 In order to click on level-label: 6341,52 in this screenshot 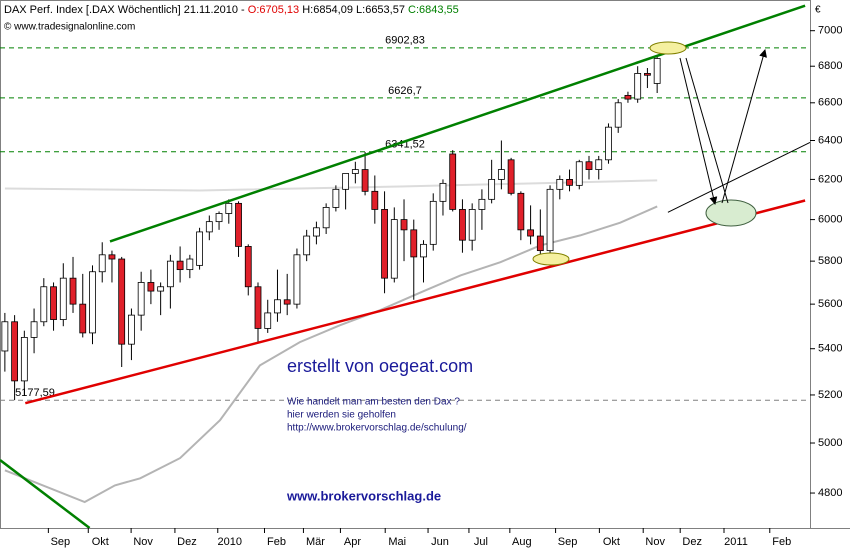, I will do `click(405, 145)`.